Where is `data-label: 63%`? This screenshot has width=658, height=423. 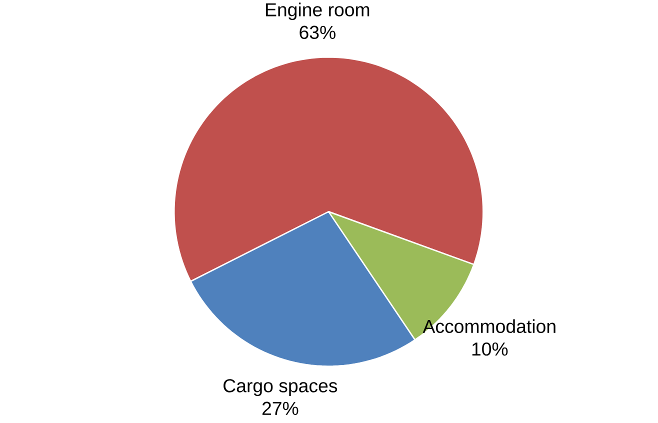
data-label: 63% is located at coordinates (318, 32).